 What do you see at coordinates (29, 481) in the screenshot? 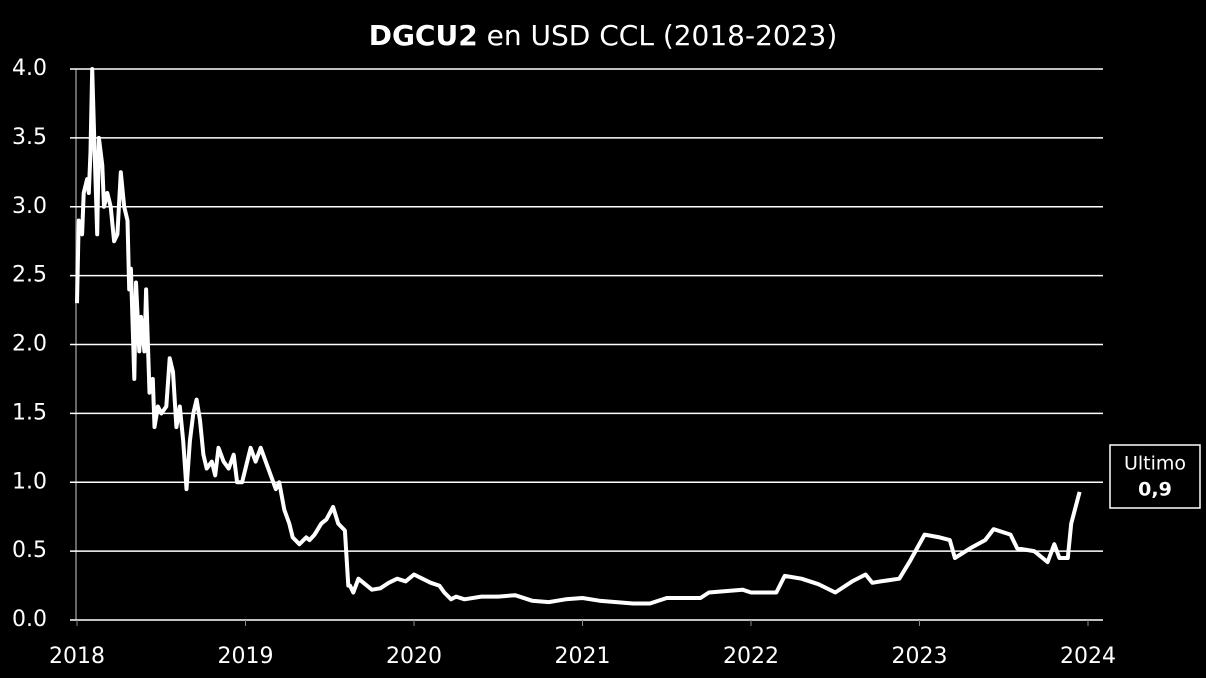
I see `y-tick-label: 1.0` at bounding box center [29, 481].